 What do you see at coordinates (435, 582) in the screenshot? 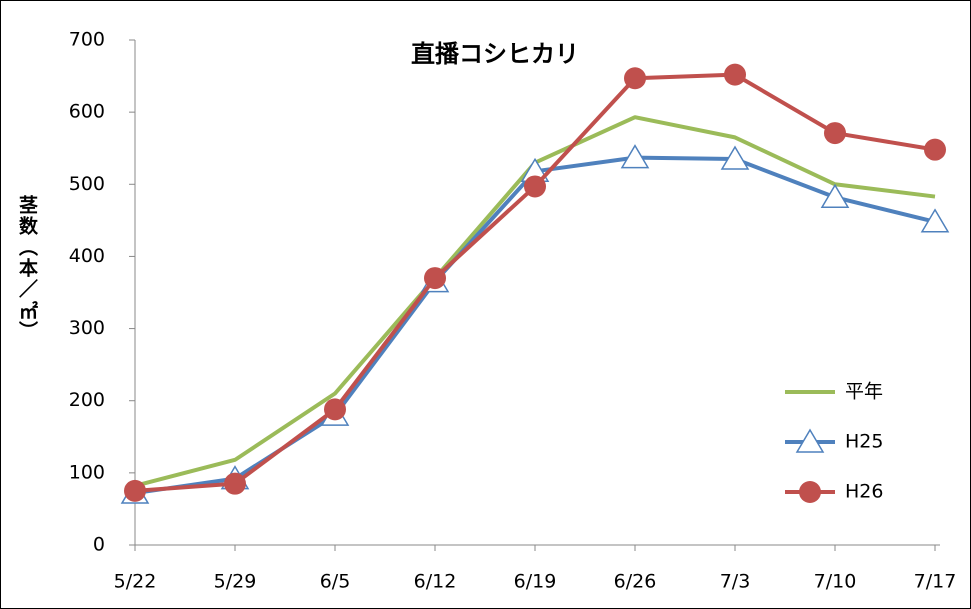
I see `x-tick-label: 6/12` at bounding box center [435, 582].